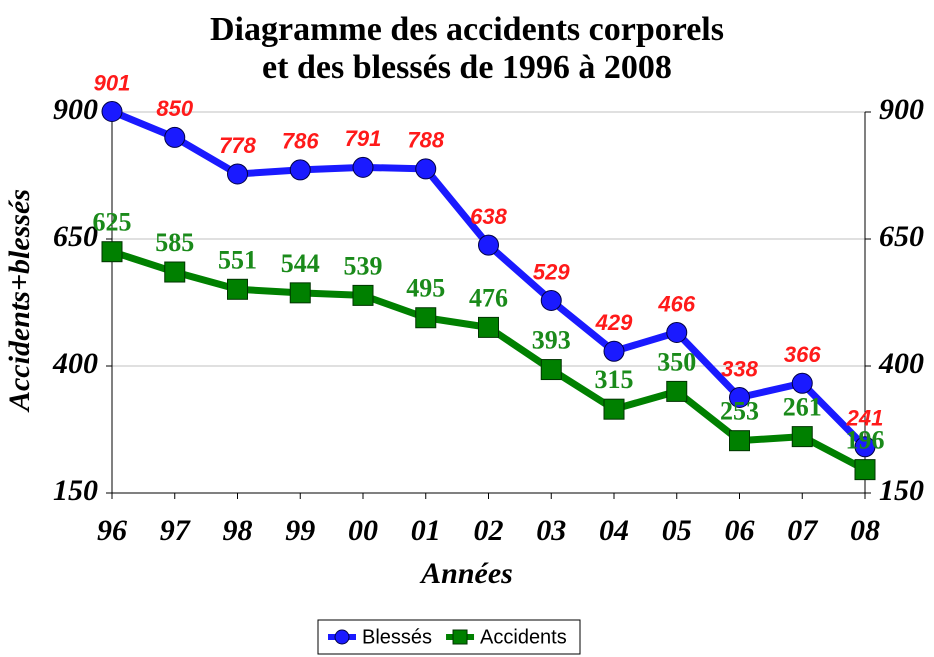  I want to click on x-tick-label: 06, so click(740, 530).